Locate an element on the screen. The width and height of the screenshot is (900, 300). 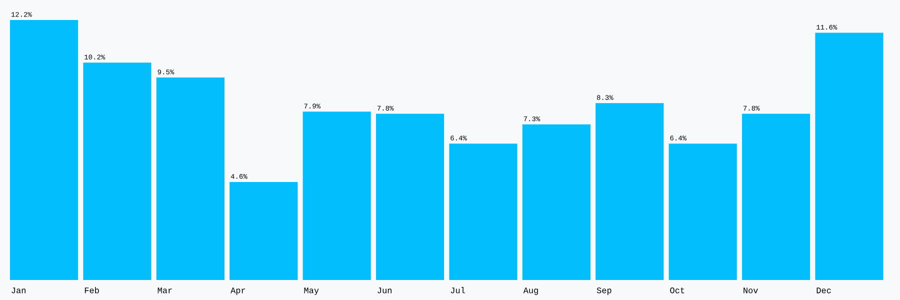
x-tick-label: Jan is located at coordinates (19, 291).